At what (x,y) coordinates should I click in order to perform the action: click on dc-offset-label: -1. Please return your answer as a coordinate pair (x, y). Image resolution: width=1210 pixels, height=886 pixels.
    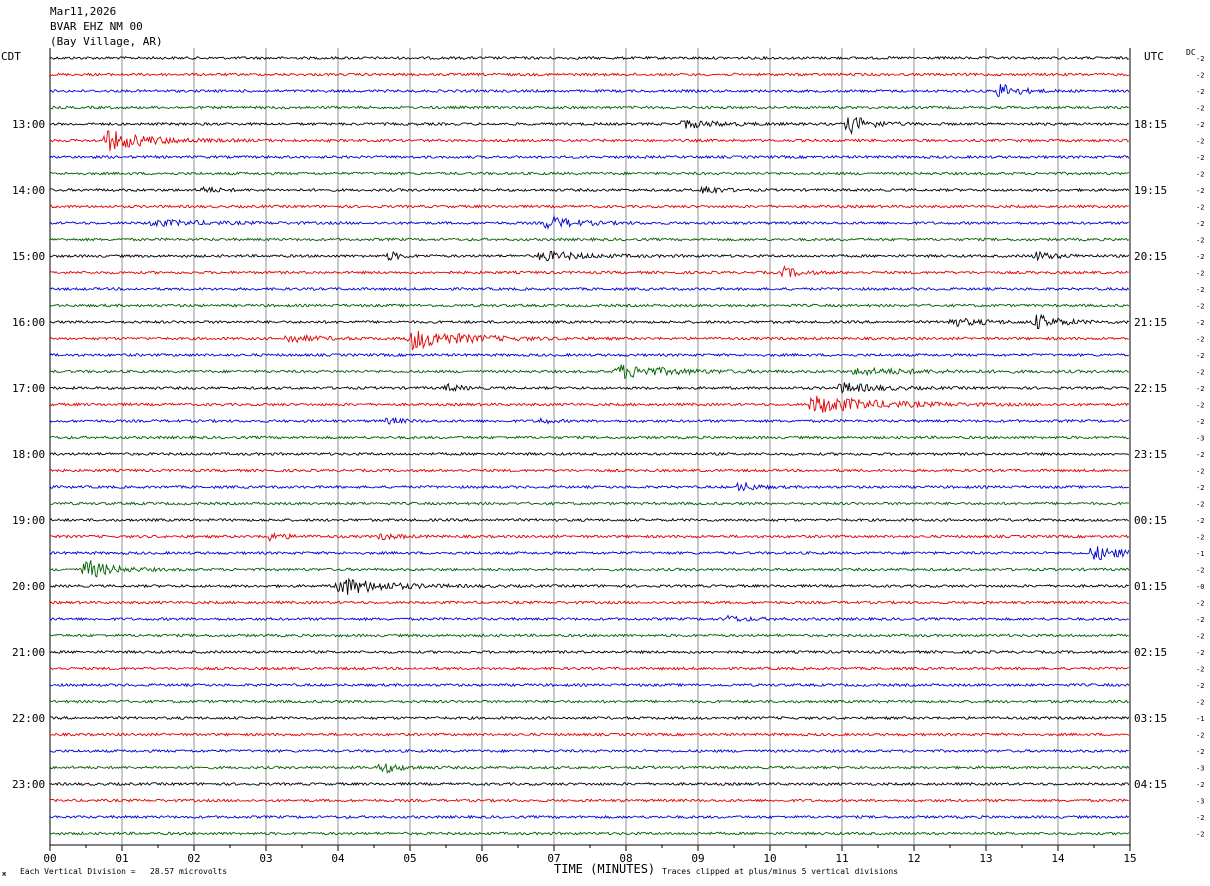
    Looking at the image, I should click on (1200, 719).